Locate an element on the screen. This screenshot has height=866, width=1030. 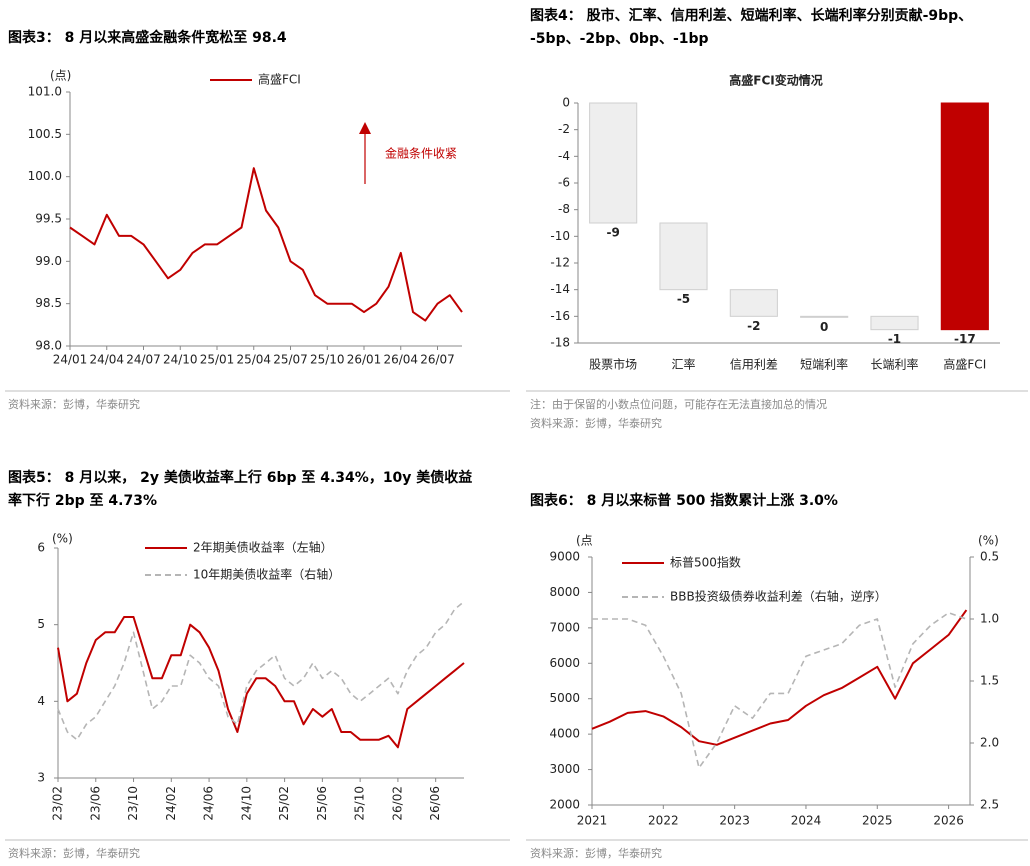
x-tick-label: 26/02 is located at coordinates (397, 803).